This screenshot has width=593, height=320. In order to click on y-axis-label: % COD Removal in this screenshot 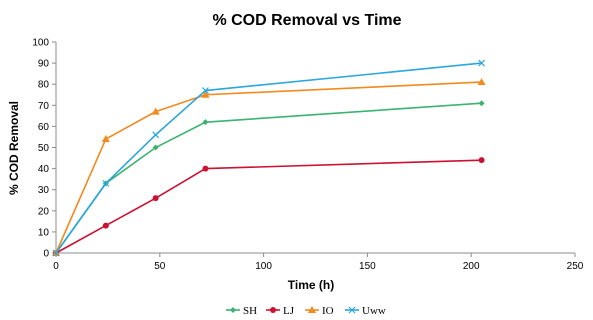, I will do `click(14, 148)`.